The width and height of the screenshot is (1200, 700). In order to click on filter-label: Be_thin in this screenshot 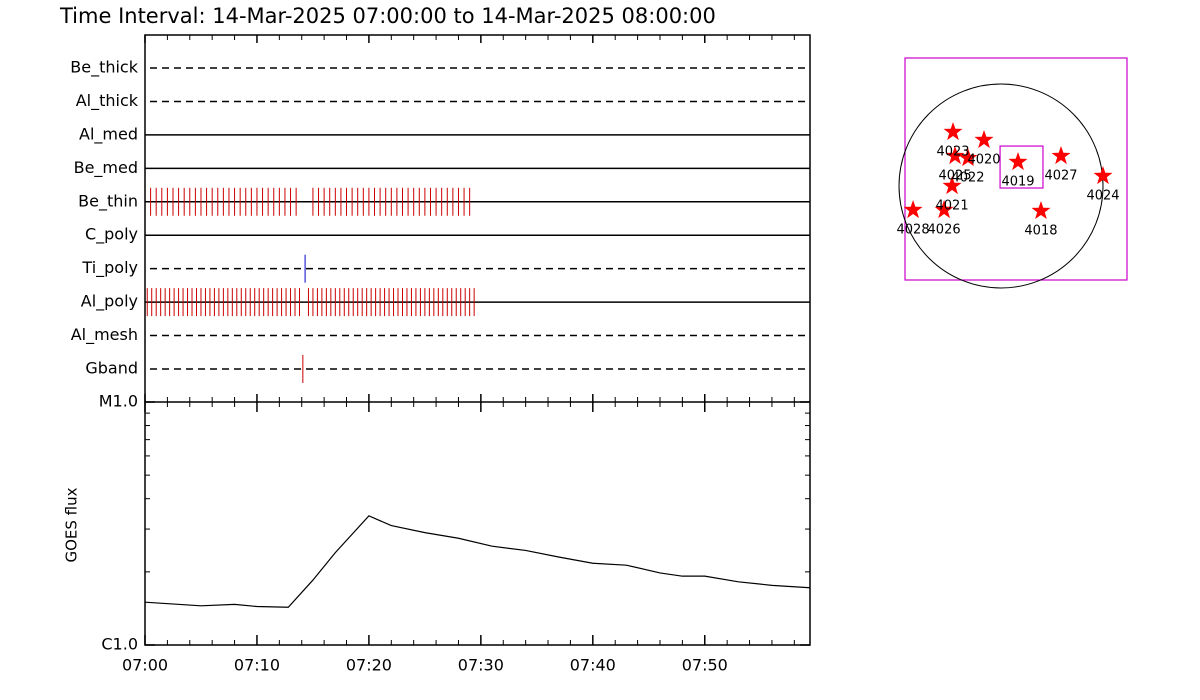, I will do `click(108, 201)`.